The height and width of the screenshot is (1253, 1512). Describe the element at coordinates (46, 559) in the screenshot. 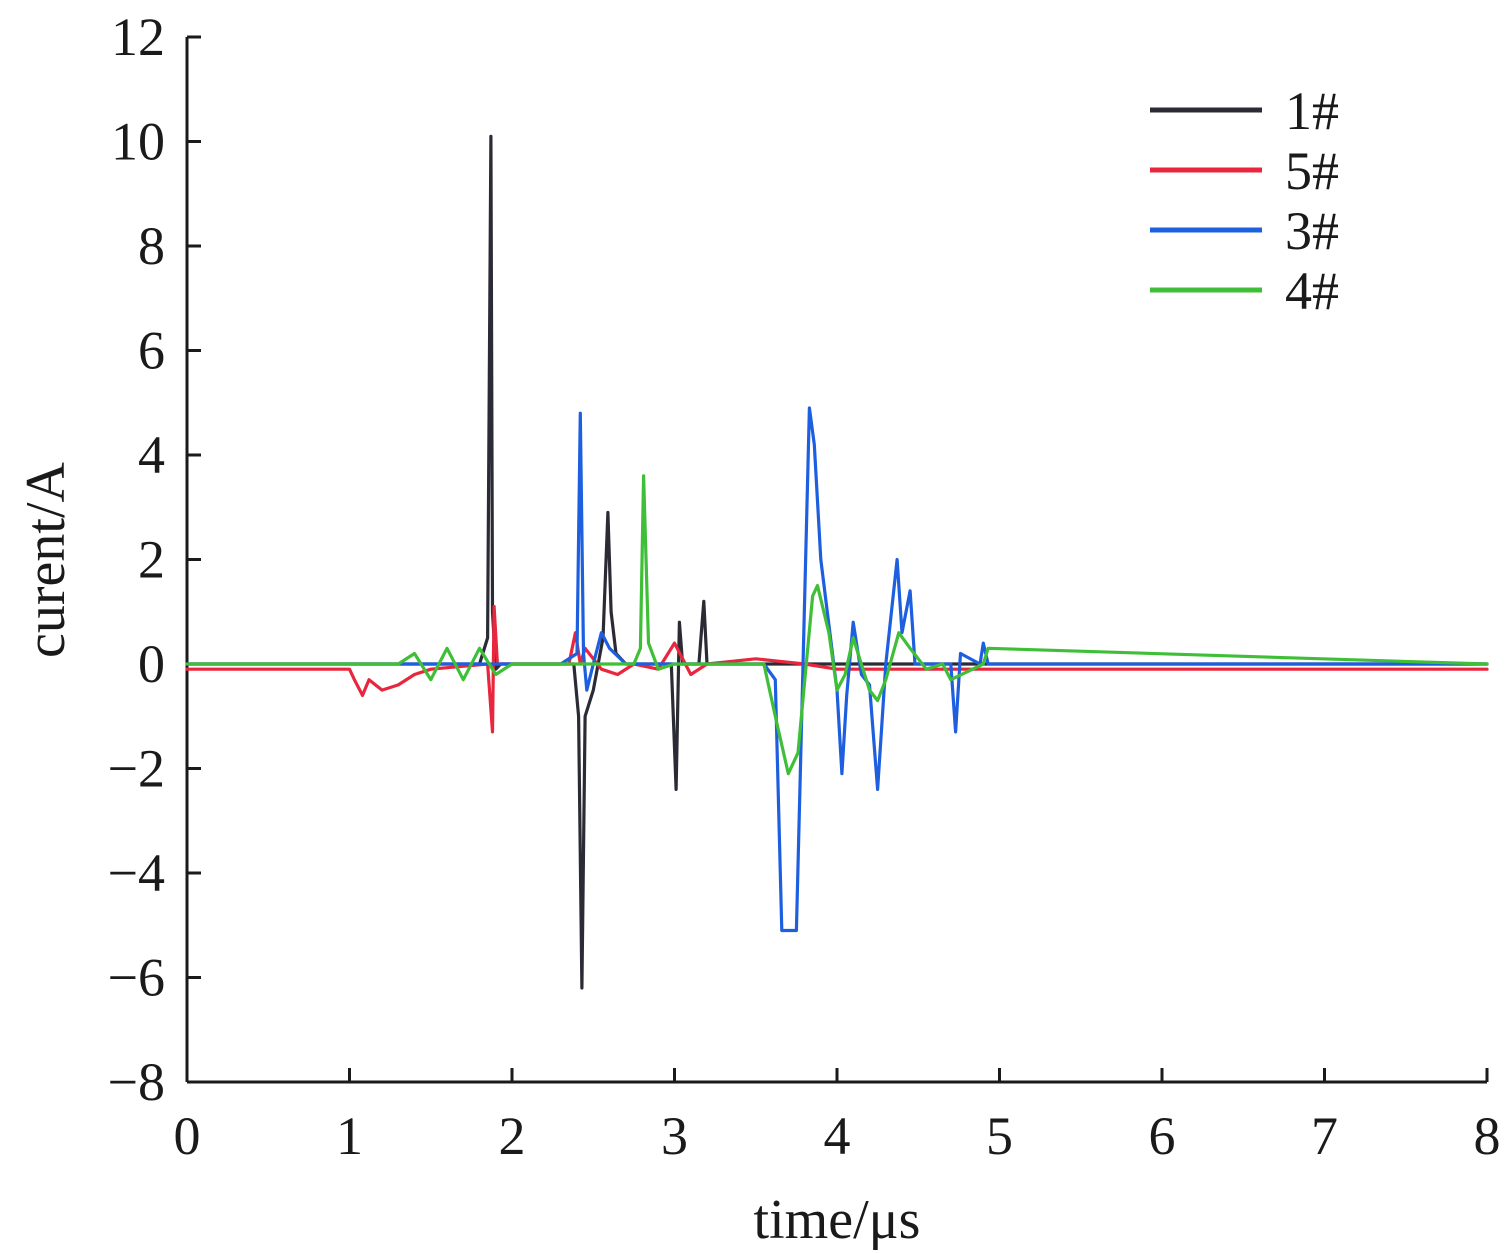

I see `y-axis-title: curent/A` at that location.